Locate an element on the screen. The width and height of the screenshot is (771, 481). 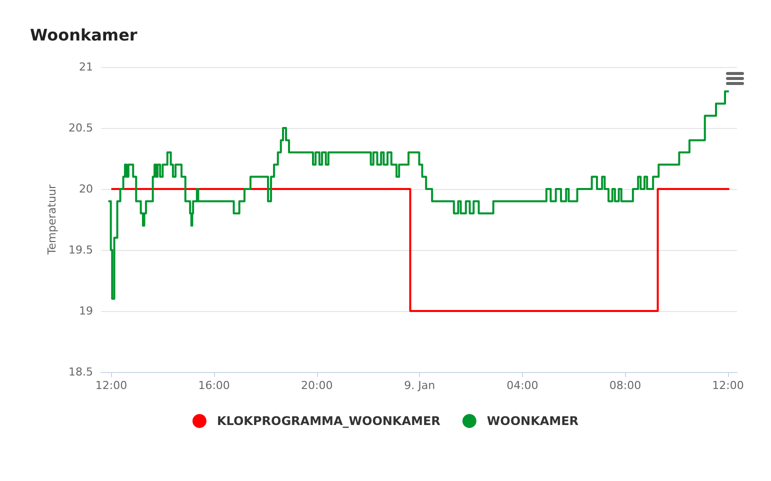
y-tick-label: 19 is located at coordinates (86, 311).